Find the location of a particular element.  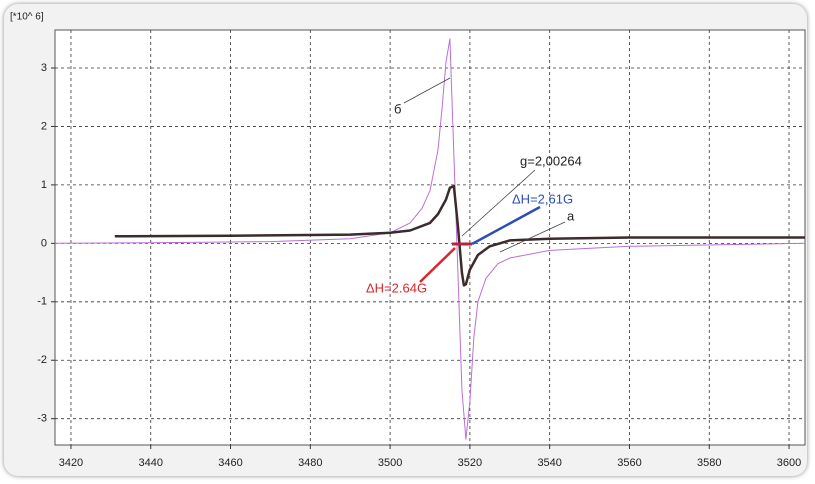

x-tick-label: 3440 is located at coordinates (151, 463).